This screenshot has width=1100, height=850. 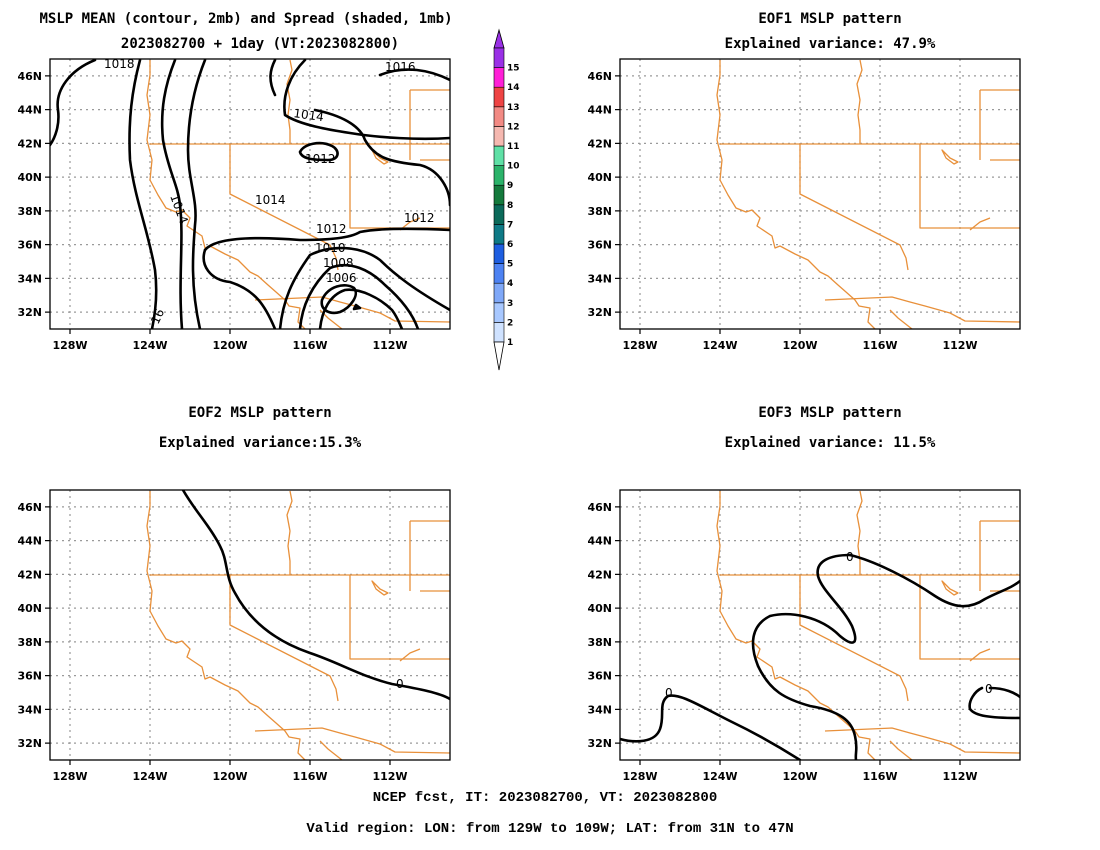 I want to click on eof2-contour-labels: 0, so click(x=400, y=684).